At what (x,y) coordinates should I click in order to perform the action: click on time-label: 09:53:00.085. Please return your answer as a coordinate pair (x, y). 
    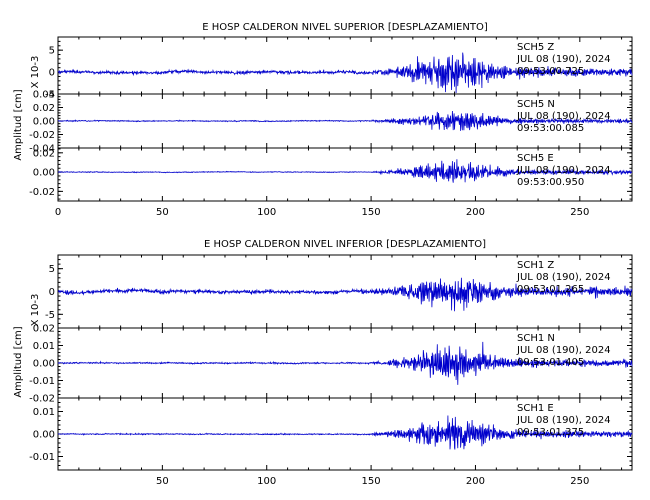
    Looking at the image, I should click on (550, 128).